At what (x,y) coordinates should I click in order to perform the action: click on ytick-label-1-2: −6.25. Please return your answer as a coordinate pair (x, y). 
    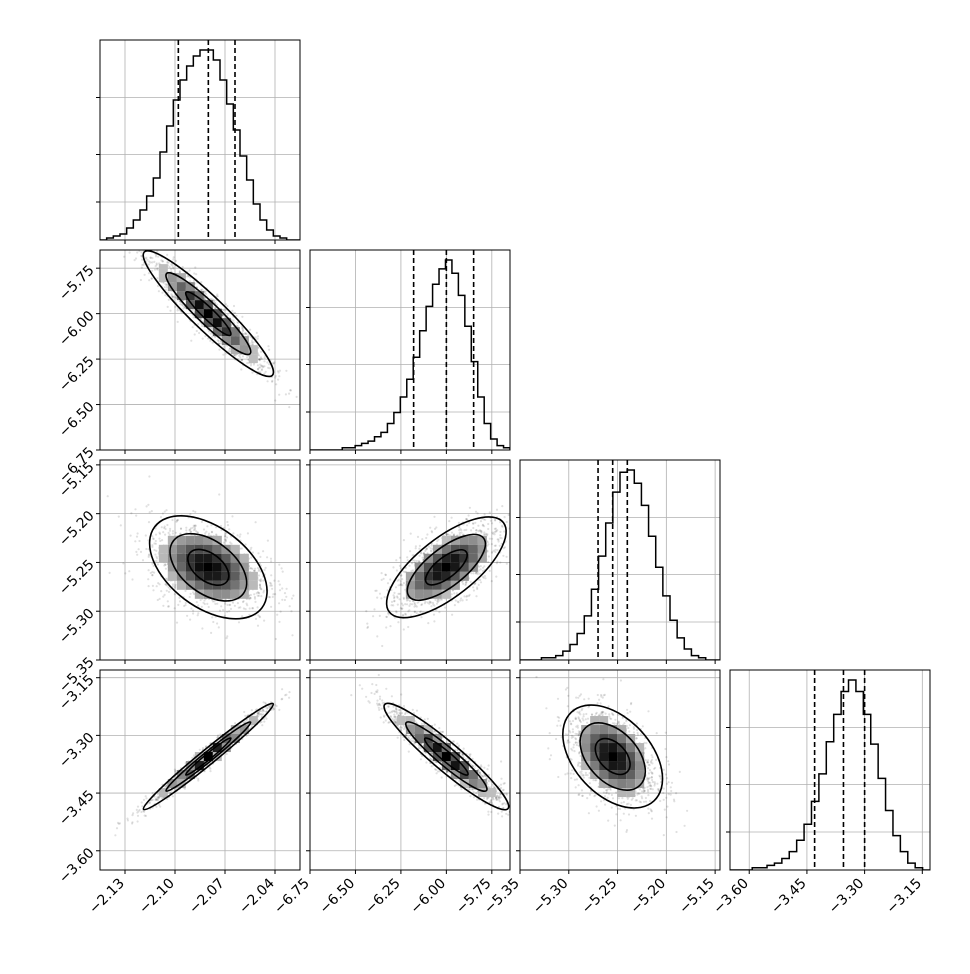
    Looking at the image, I should click on (77, 374).